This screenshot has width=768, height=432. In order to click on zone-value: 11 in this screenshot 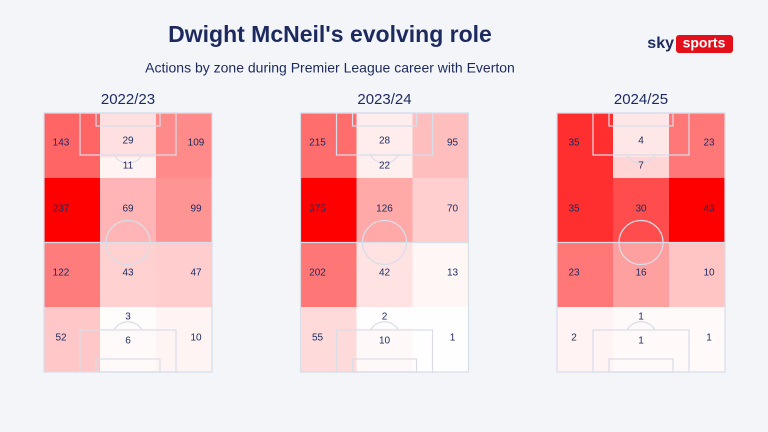, I will do `click(128, 166)`.